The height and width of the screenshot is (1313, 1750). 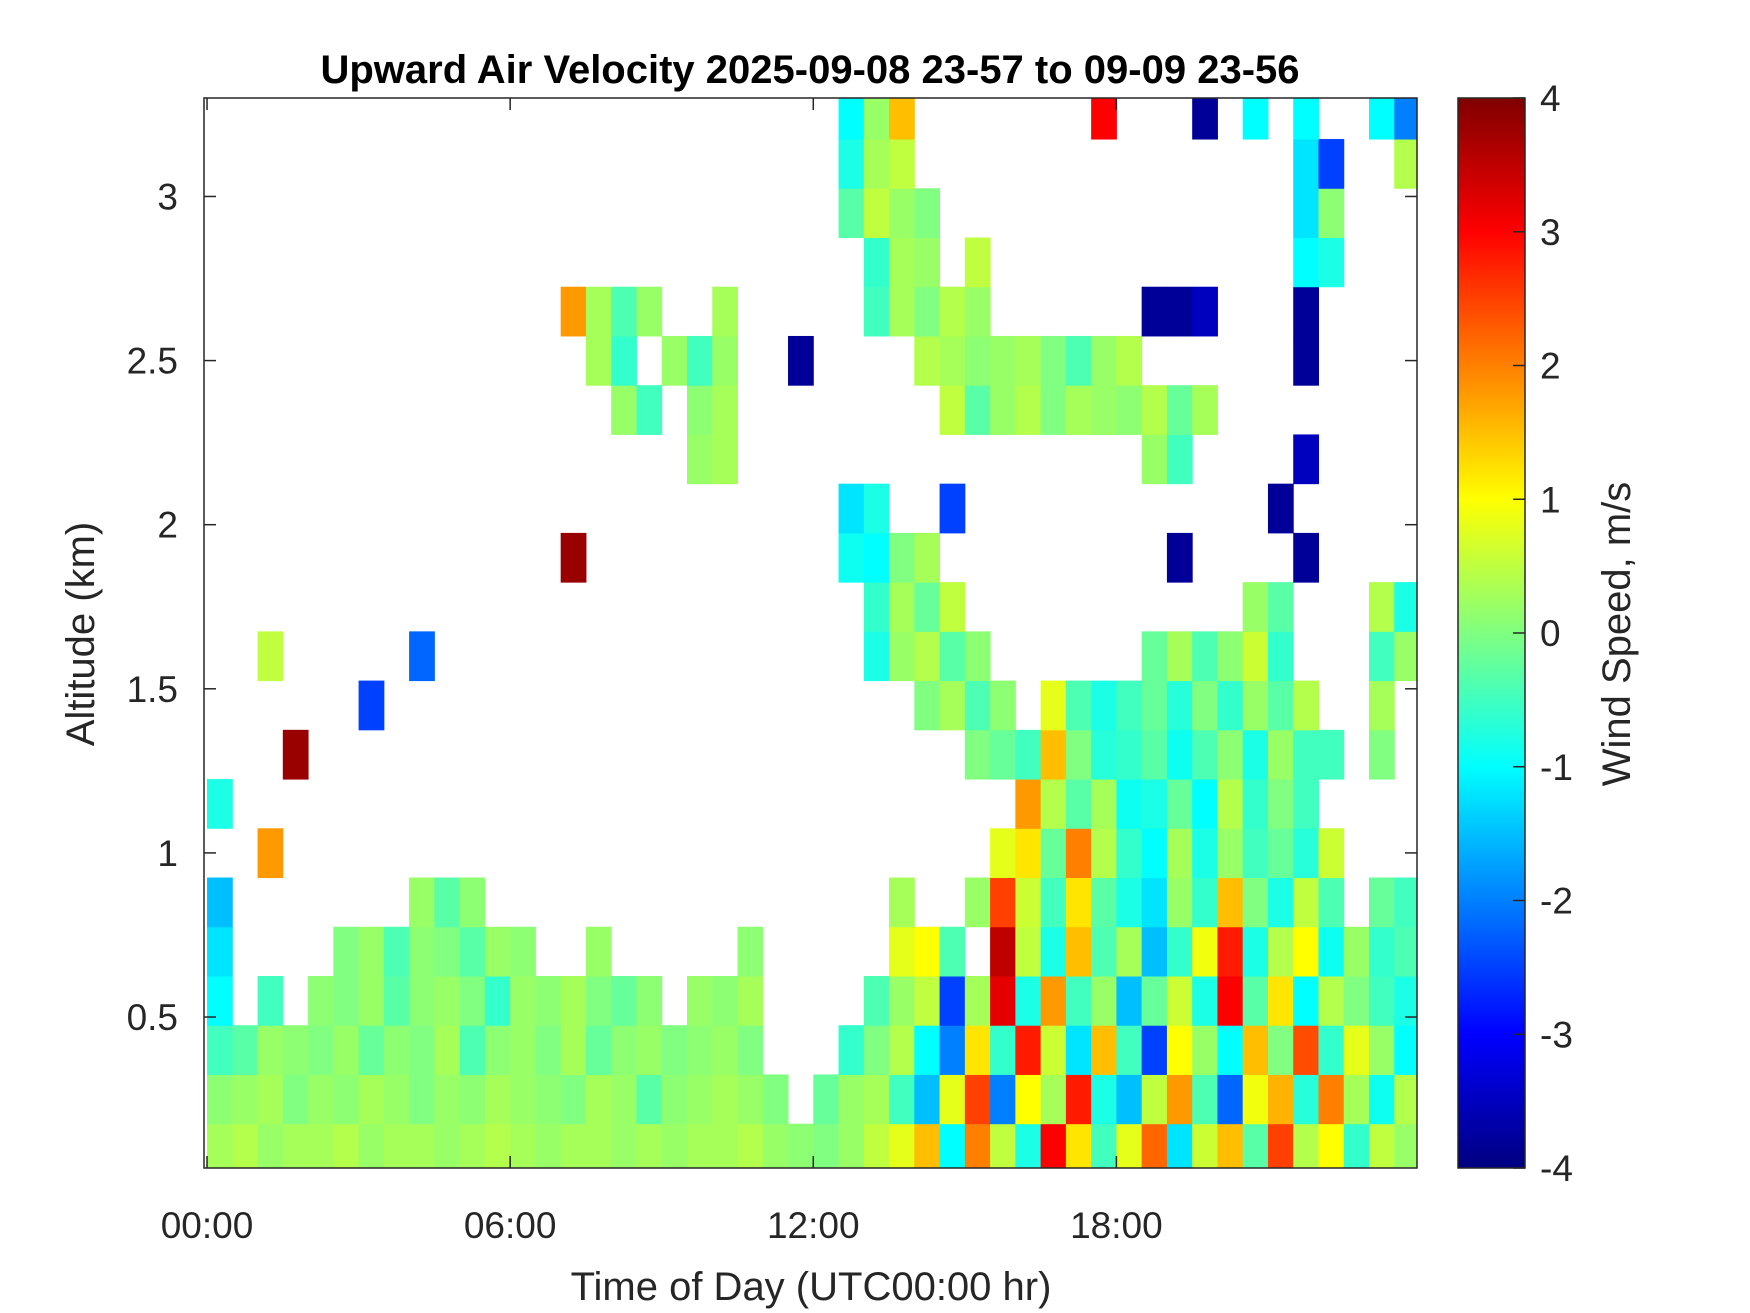 I want to click on y-axis-label: Altitude (km), so click(x=81, y=634).